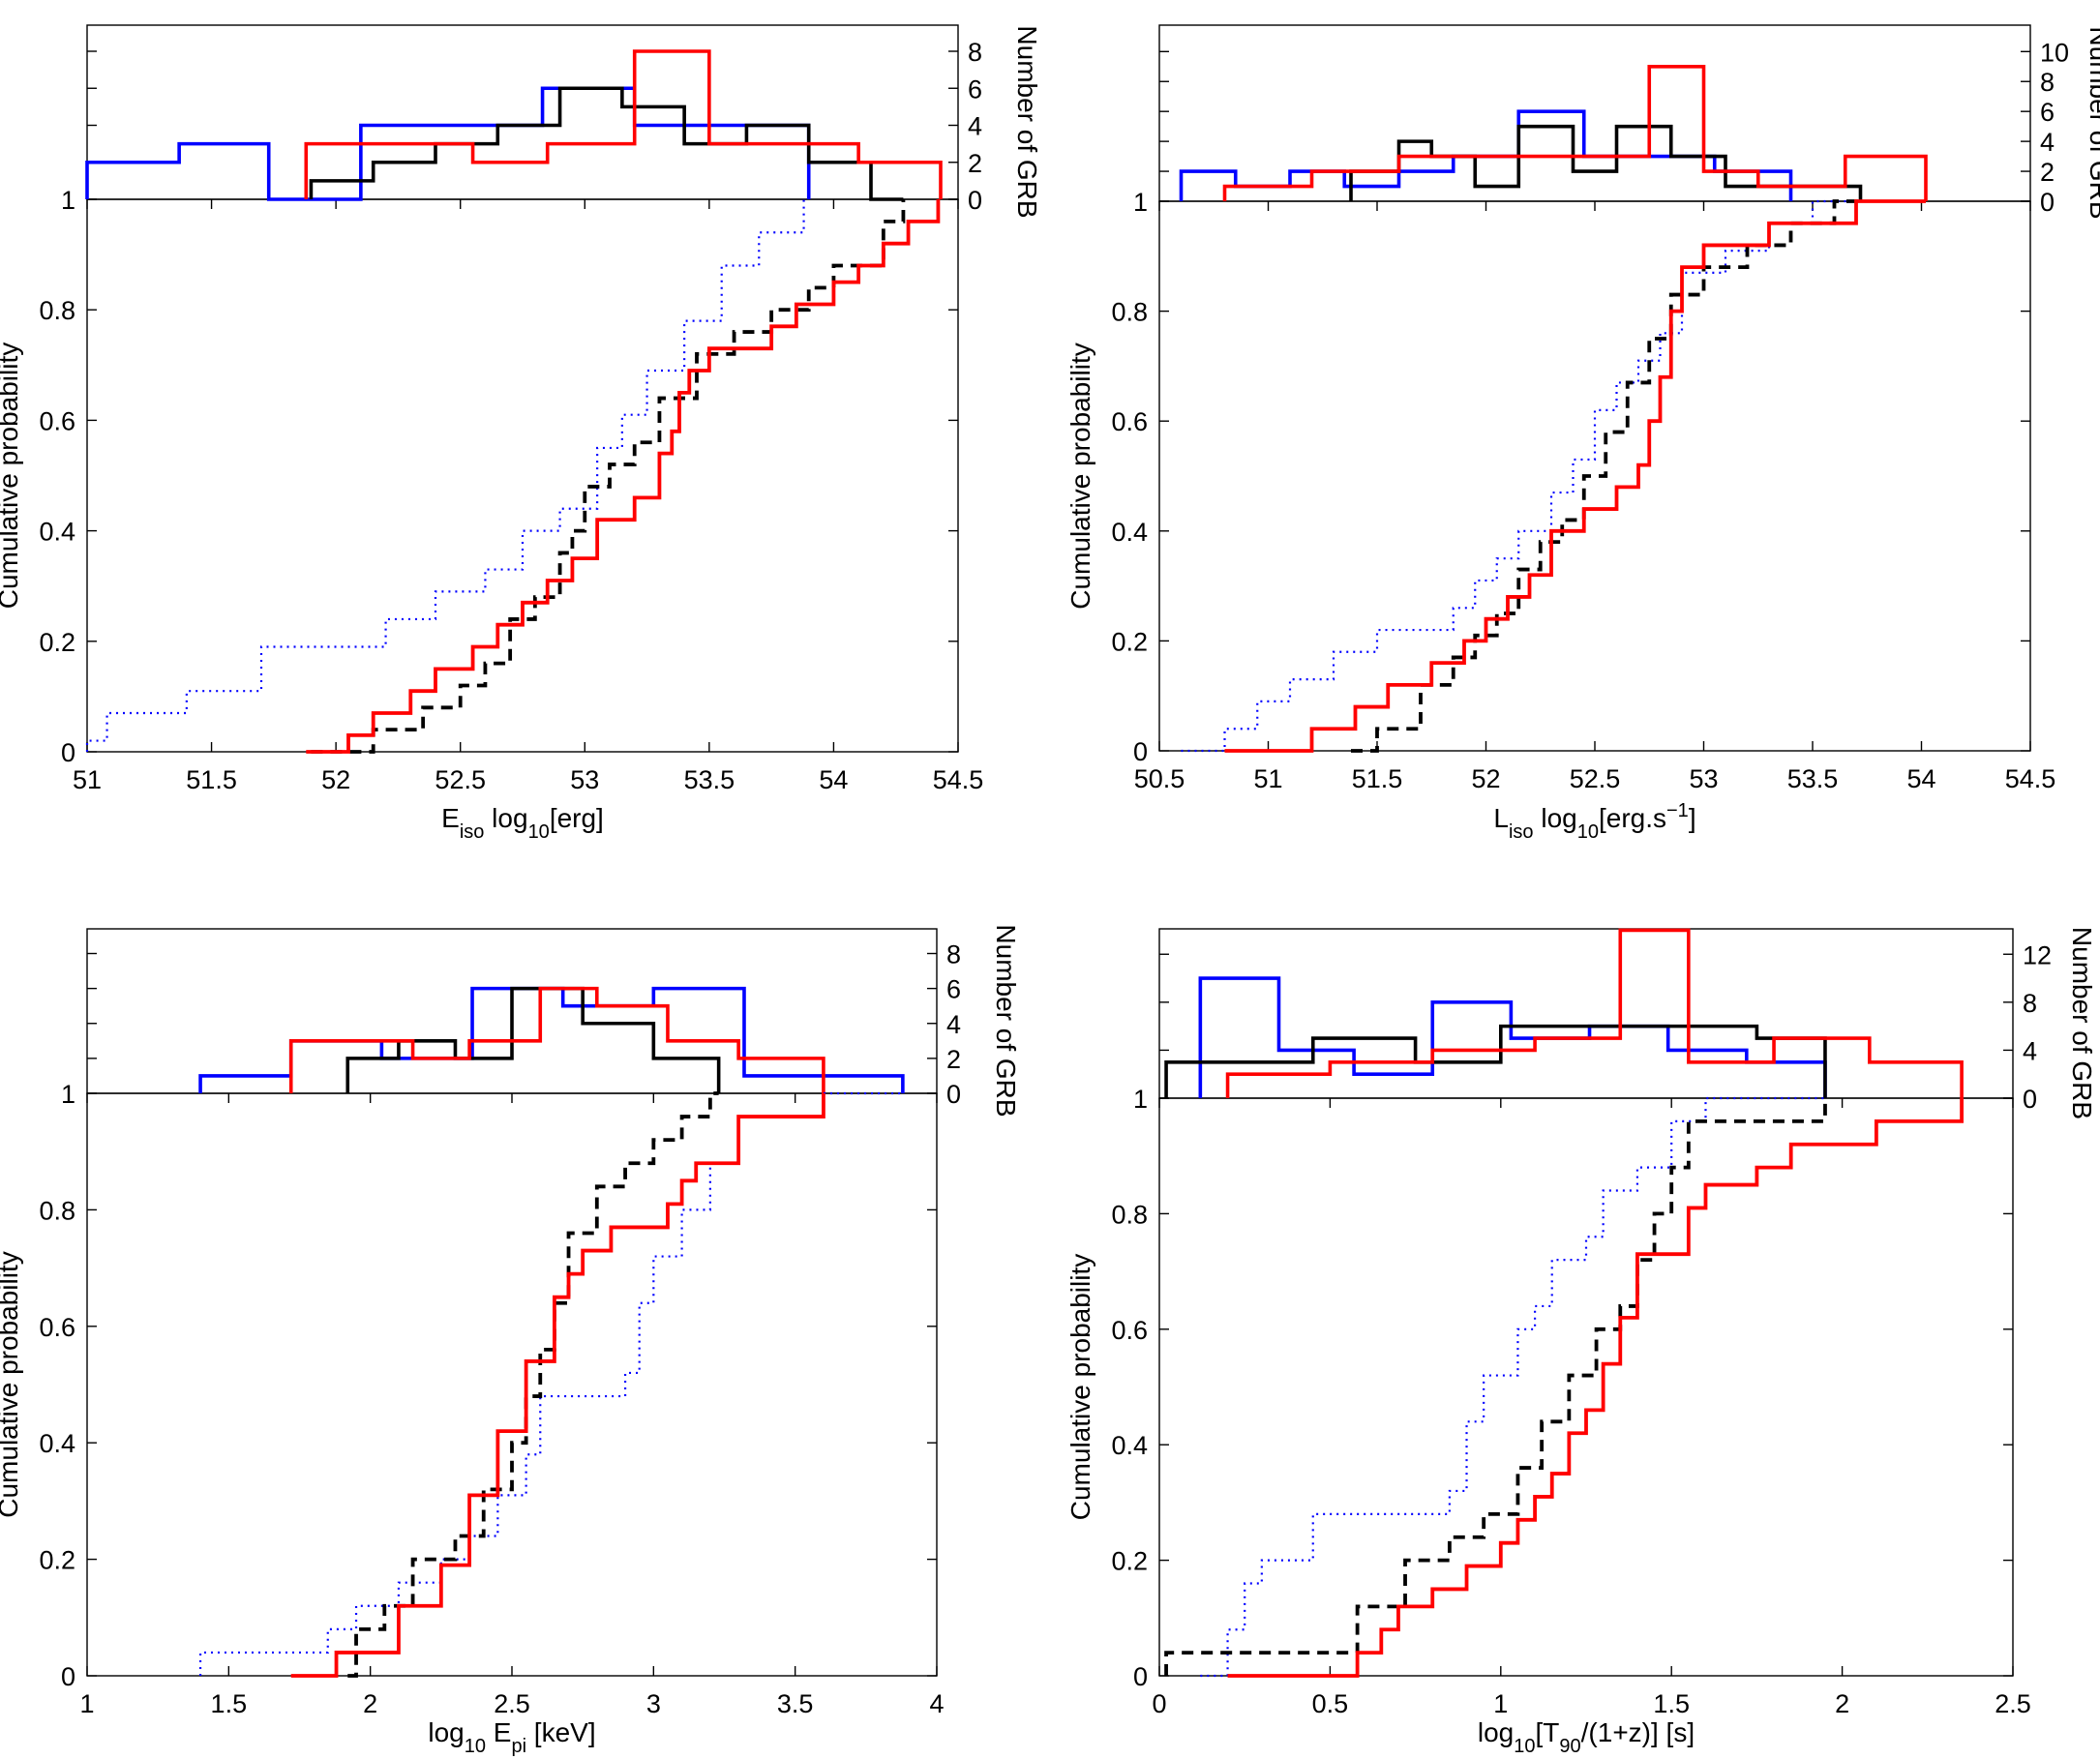 Image resolution: width=2100 pixels, height=1759 pixels. I want to click on x-tick-label: 51.5, so click(1378, 778).